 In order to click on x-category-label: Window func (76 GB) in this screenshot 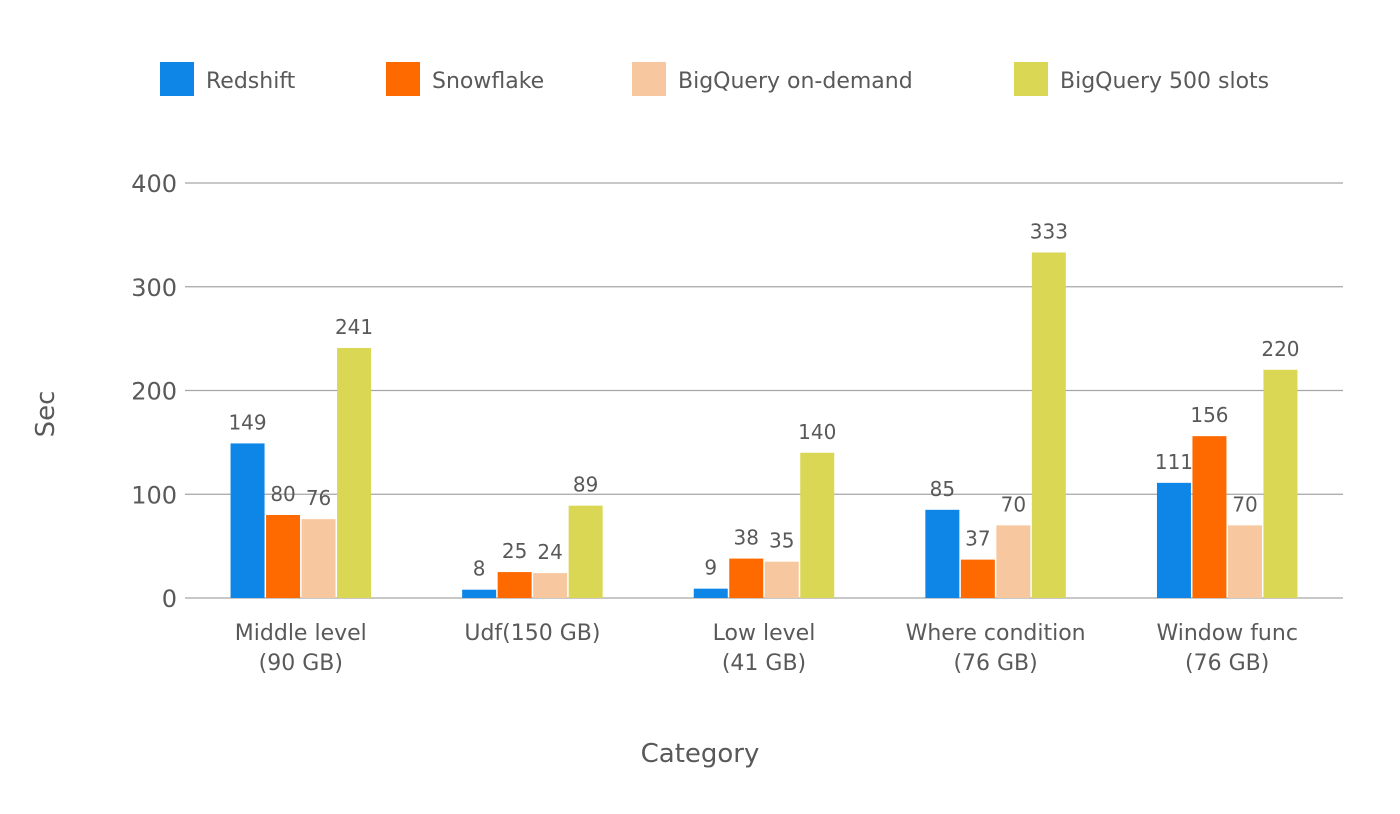, I will do `click(1226, 648)`.